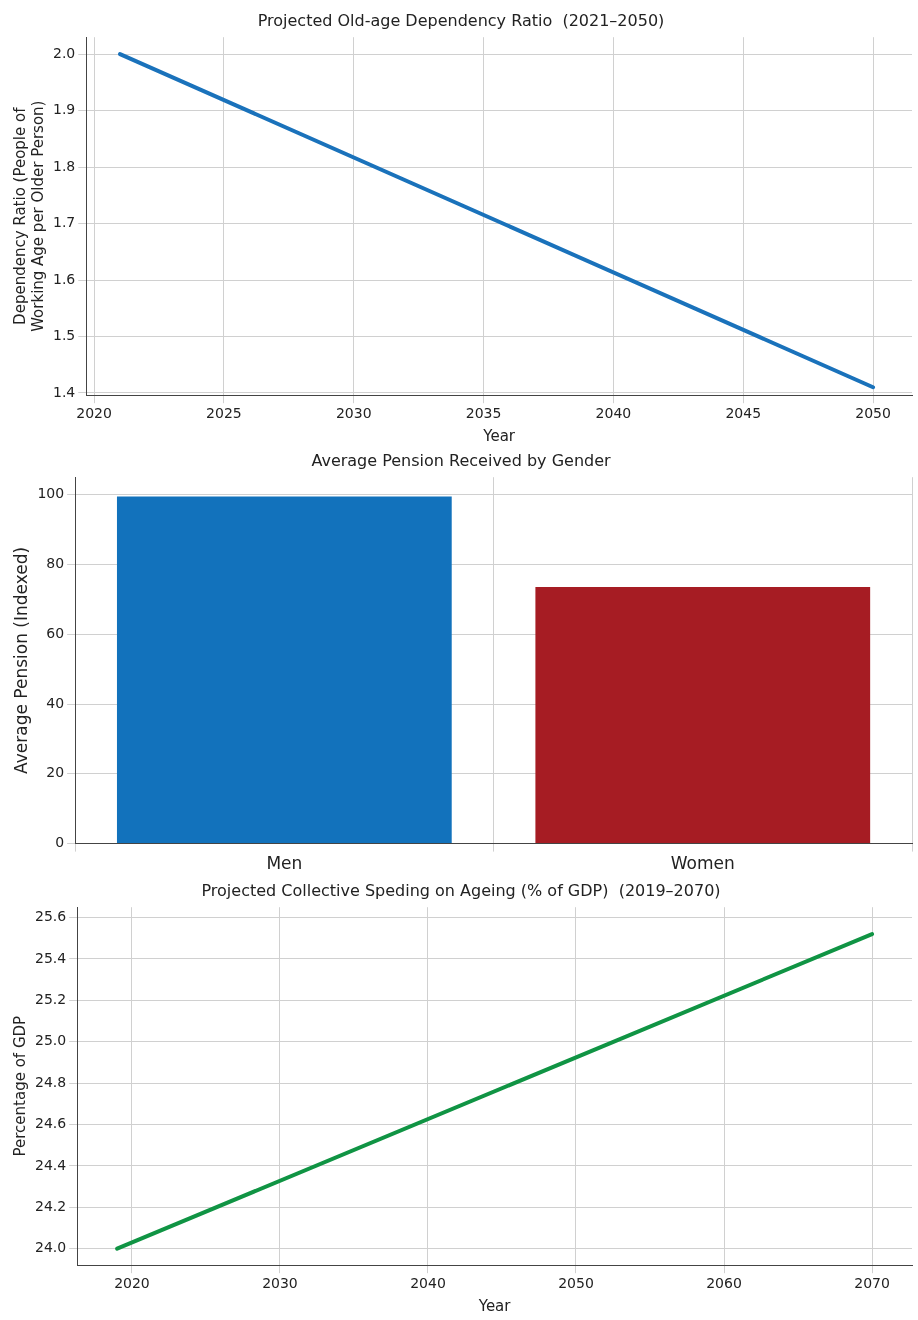 This screenshot has width=918, height=1320. I want to click on y-axis-title: Dependency Ratio (People of Working Age per Older Person), so click(28, 216).